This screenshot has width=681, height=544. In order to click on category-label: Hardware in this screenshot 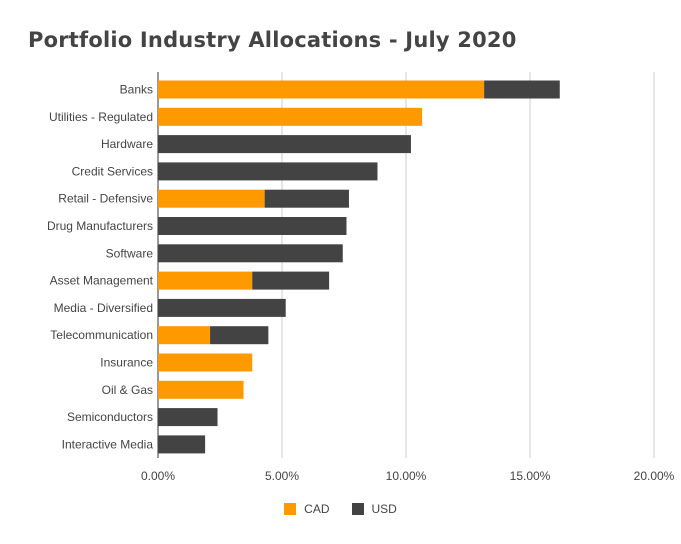, I will do `click(127, 144)`.